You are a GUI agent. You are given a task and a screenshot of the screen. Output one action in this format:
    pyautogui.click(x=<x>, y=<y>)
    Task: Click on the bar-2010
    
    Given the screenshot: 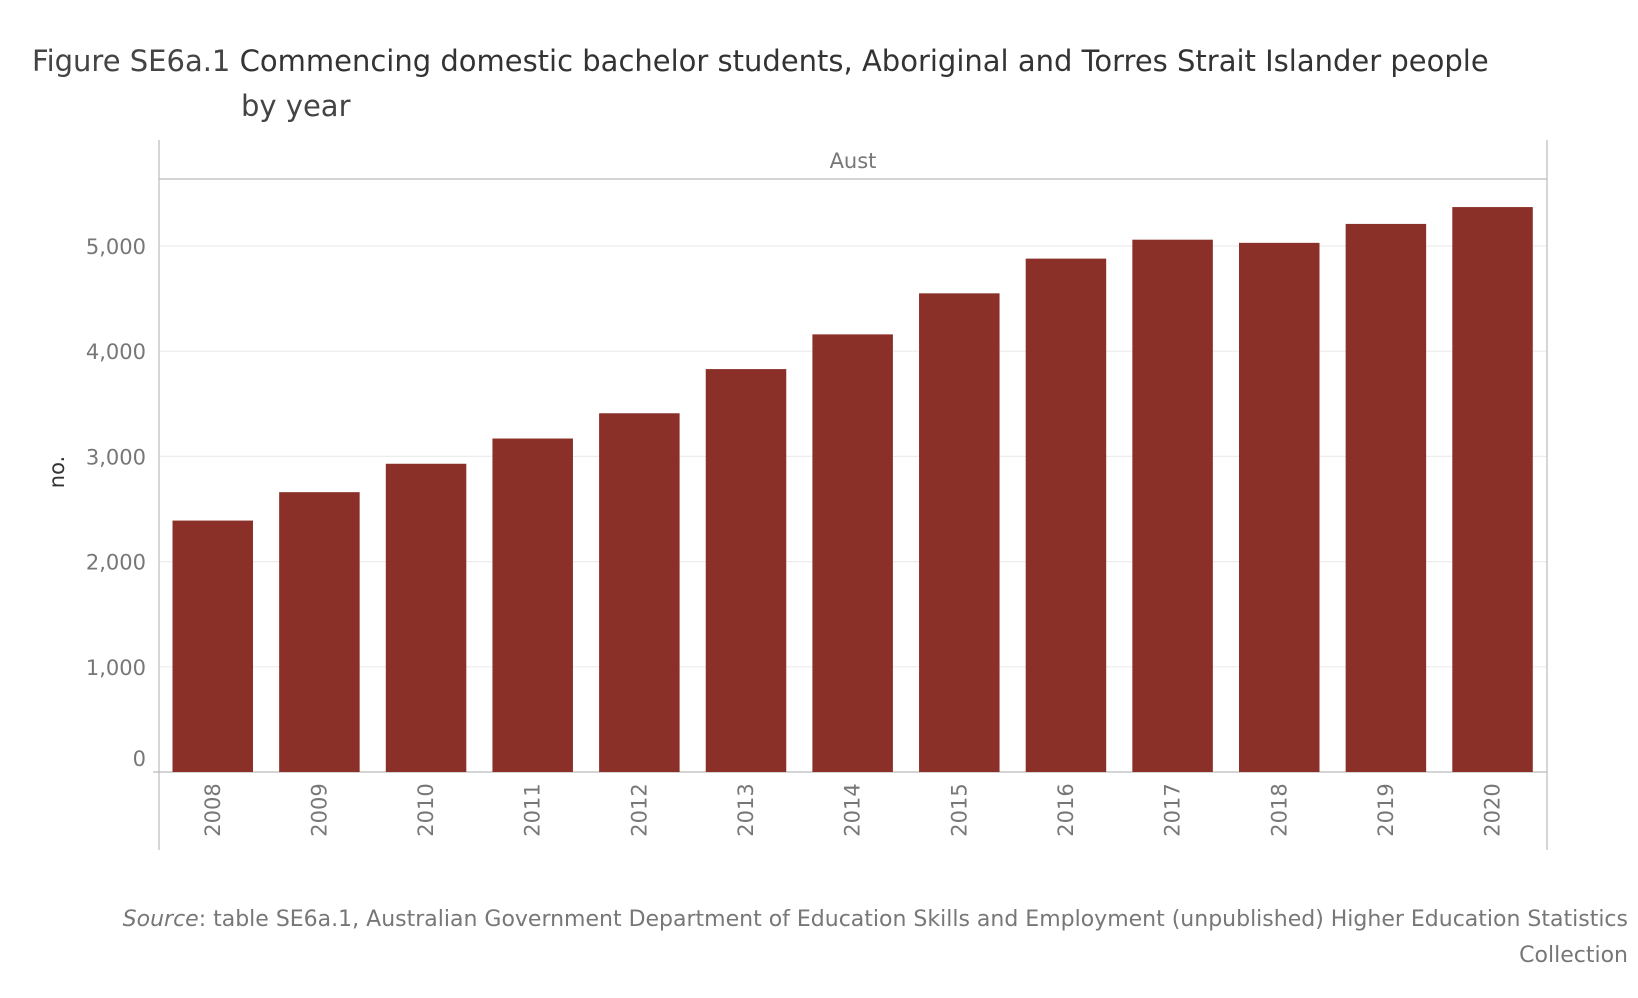 What is the action you would take?
    pyautogui.click(x=426, y=617)
    